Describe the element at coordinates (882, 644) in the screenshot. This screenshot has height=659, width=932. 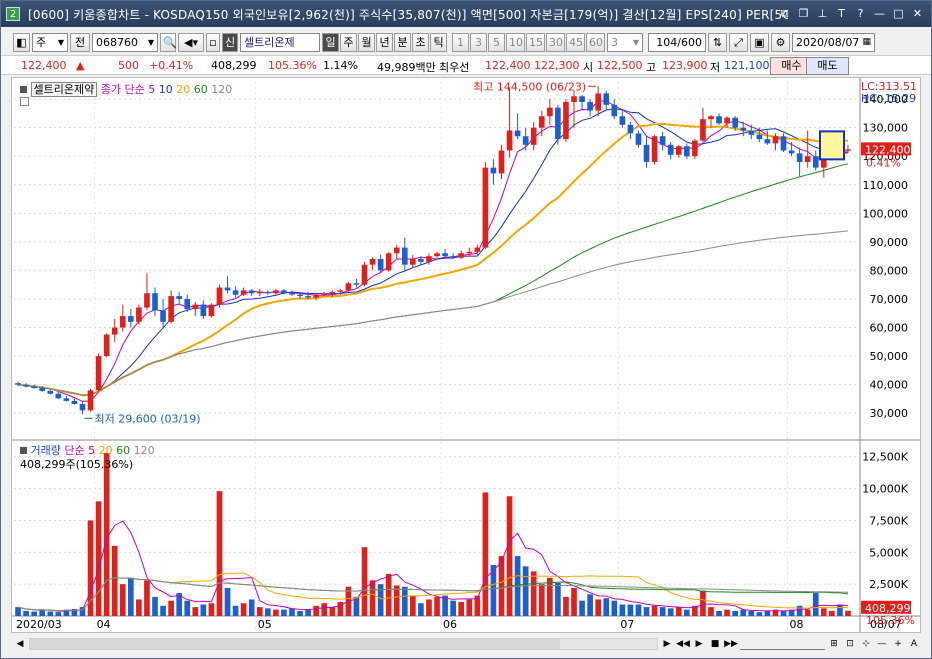
I see `zoom-out-icon: —` at that location.